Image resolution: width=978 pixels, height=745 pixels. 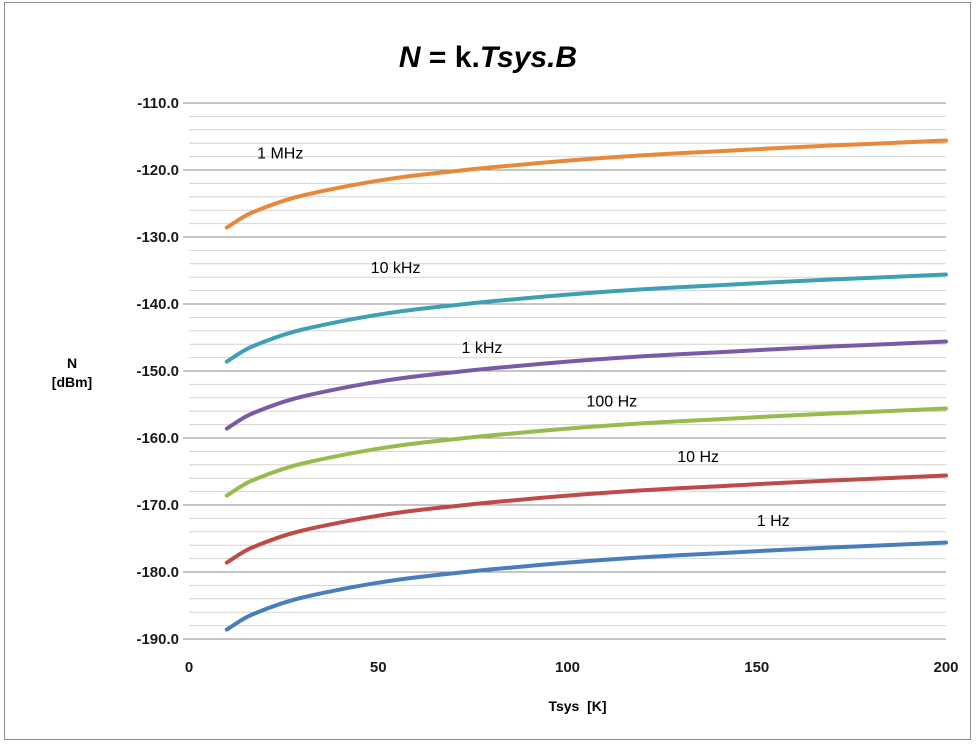 I want to click on series-label: 1 MHz, so click(x=280, y=154).